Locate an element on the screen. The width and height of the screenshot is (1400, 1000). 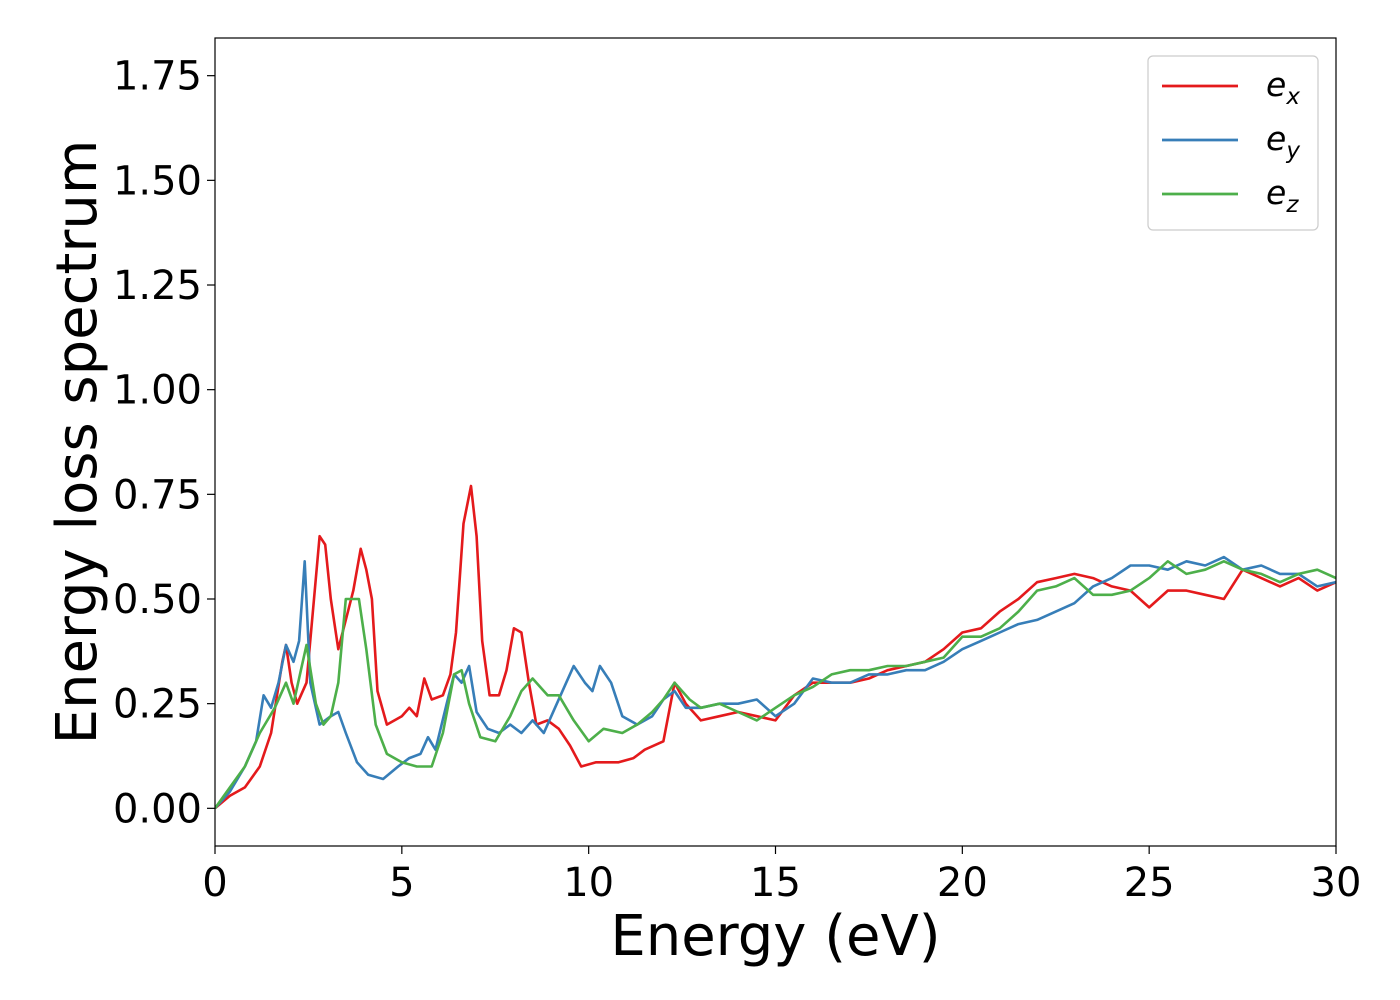
y-axis: 0.00 0.25 0.50 0.75 1.00 1.25 1.50 1.75 is located at coordinates (164, 443).